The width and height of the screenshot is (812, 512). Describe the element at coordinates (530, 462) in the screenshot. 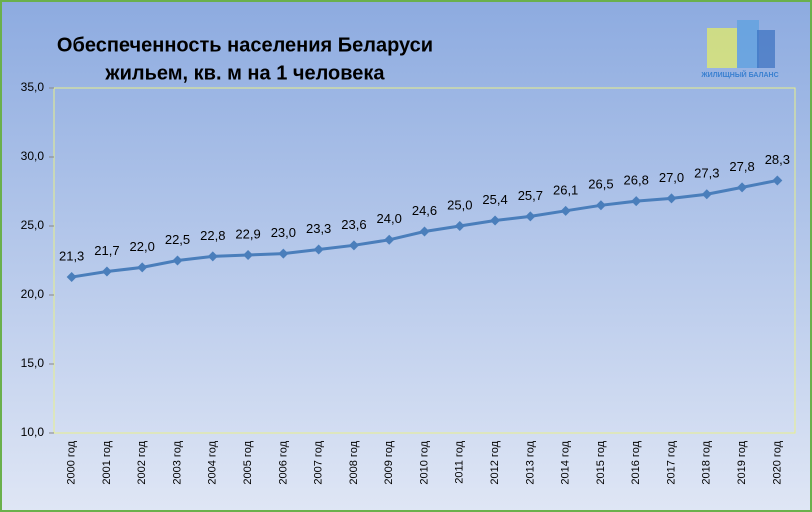

I see `x-tick-label: 2013 год` at that location.